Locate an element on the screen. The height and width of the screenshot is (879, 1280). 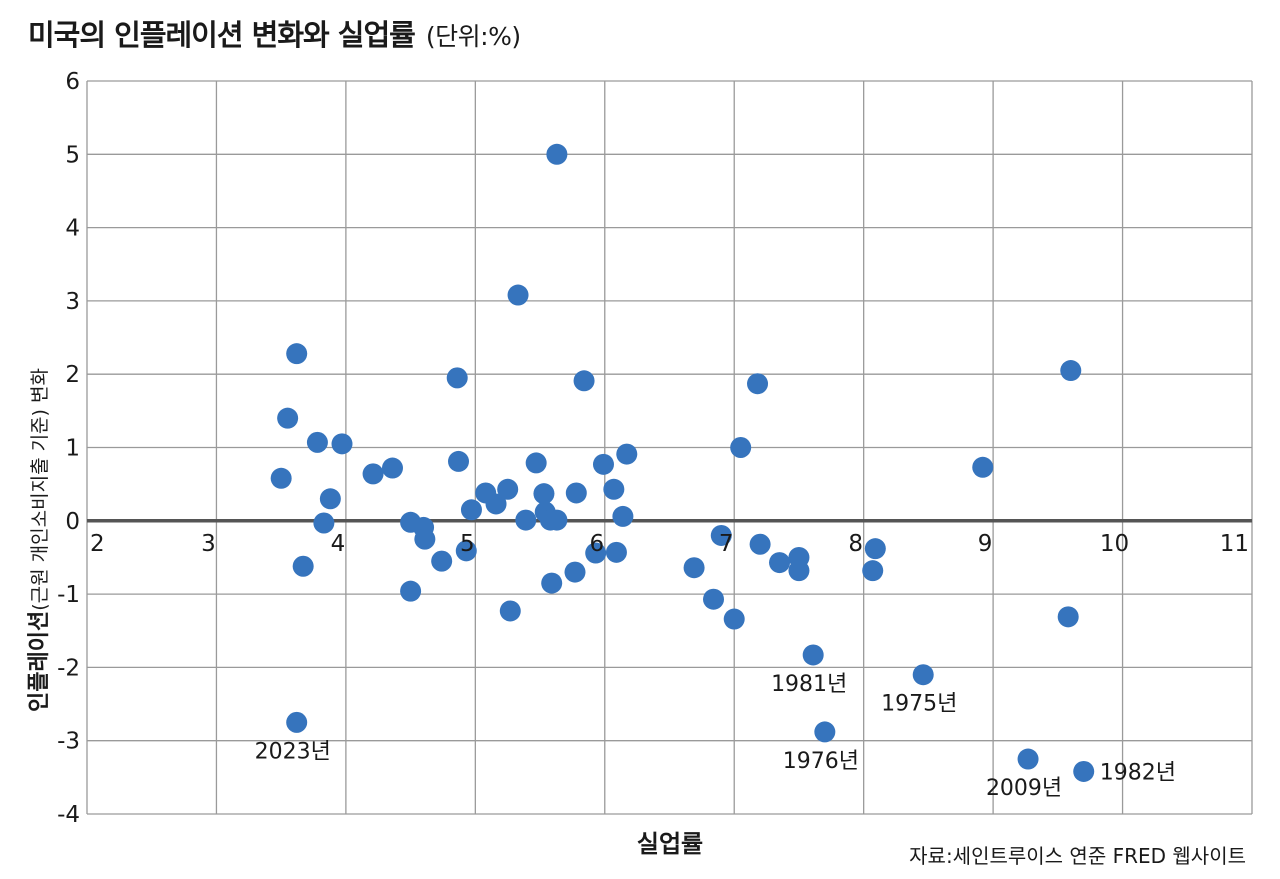
x-tick-label: 2 is located at coordinates (97, 544).